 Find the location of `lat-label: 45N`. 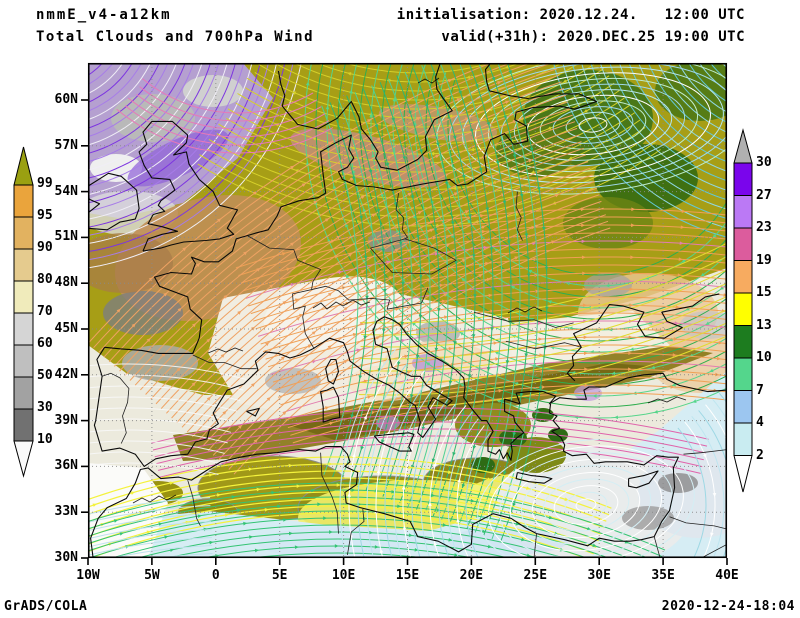

lat-label: 45N is located at coordinates (66, 328).